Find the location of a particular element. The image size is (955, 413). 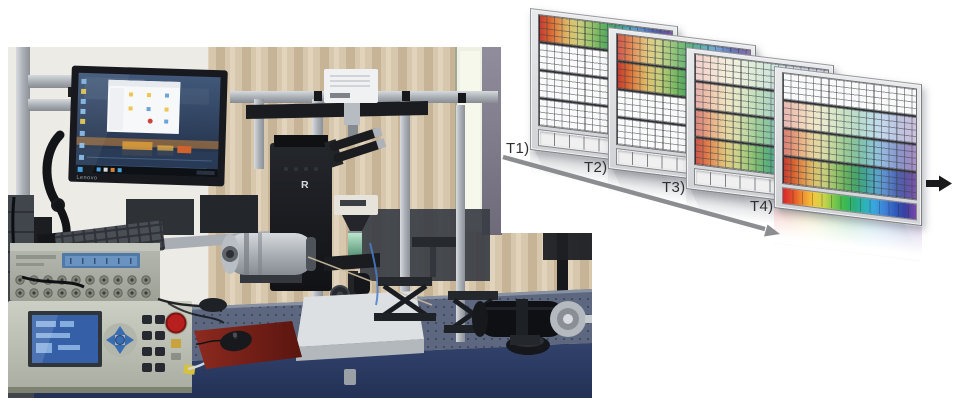

eyepieces is located at coordinates (355, 147).